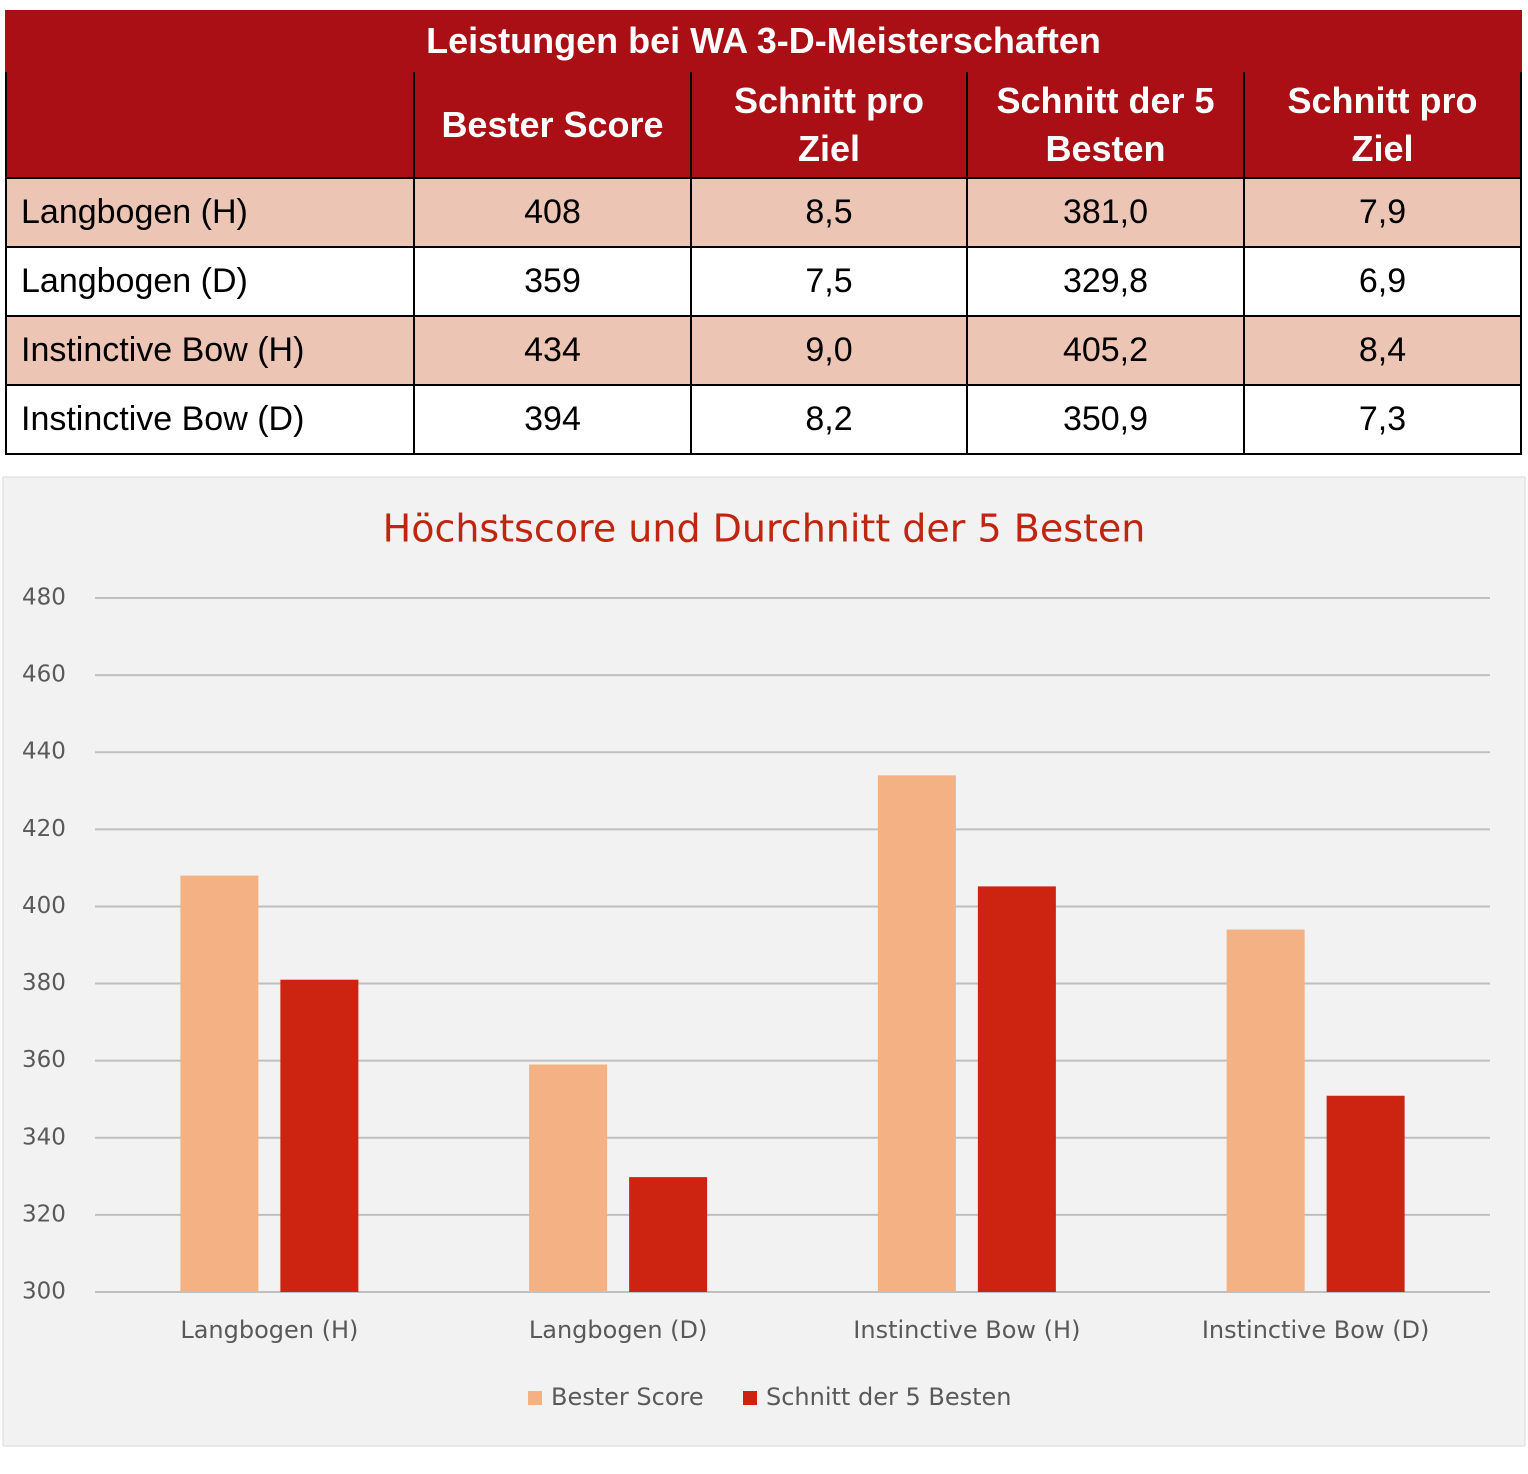  What do you see at coordinates (1382, 419) in the screenshot?
I see `value-cell: 7,3` at bounding box center [1382, 419].